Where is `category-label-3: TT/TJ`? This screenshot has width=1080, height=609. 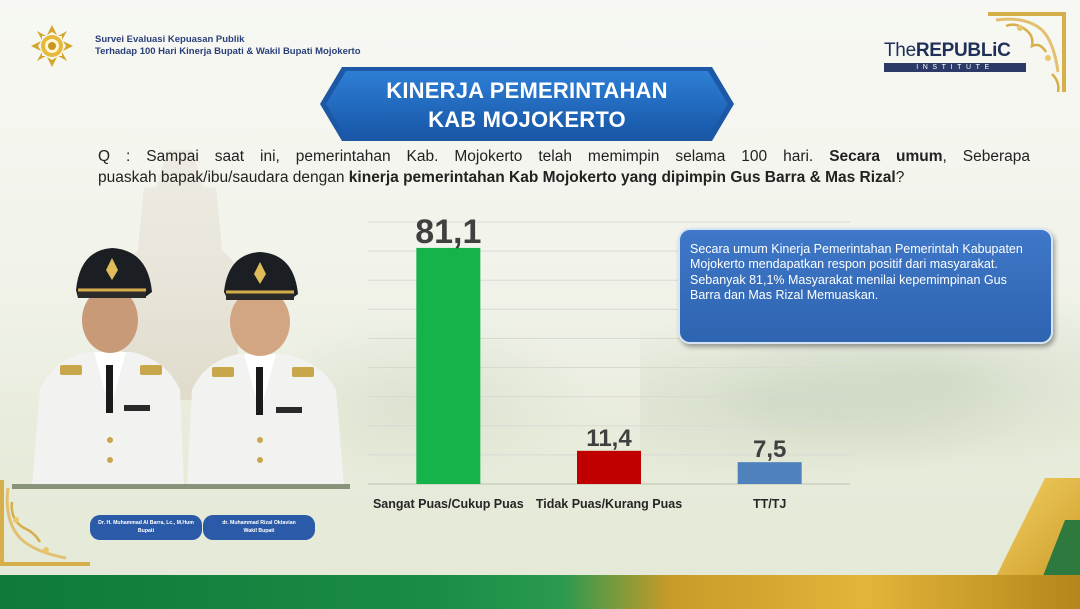 category-label-3: TT/TJ is located at coordinates (769, 504).